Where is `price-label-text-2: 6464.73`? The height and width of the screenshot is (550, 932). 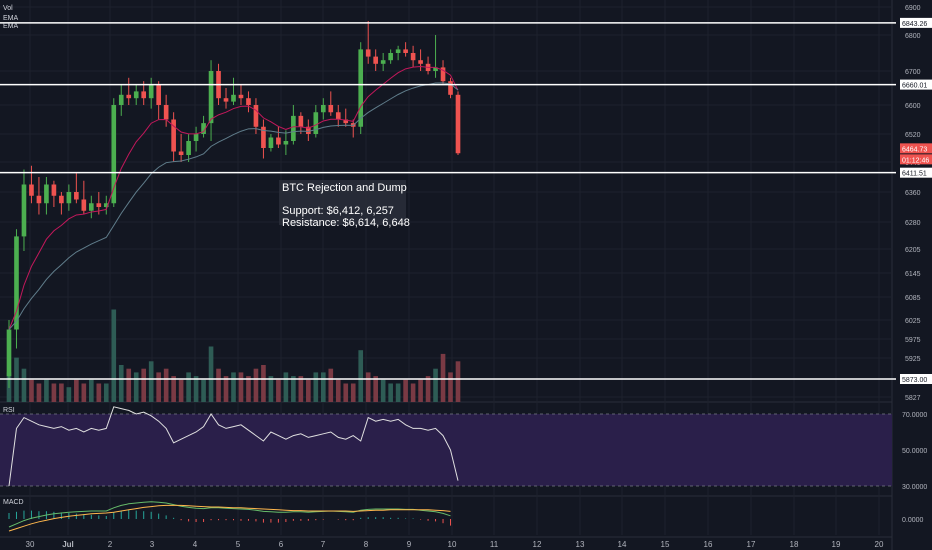 price-label-text-2: 6464.73 is located at coordinates (914, 149).